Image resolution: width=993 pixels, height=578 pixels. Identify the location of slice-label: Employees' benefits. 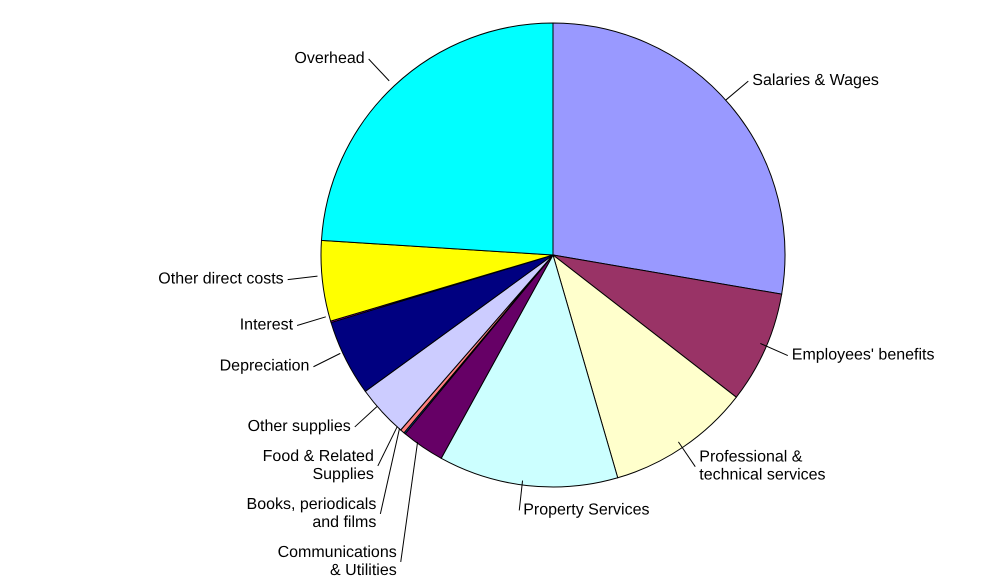
(863, 355).